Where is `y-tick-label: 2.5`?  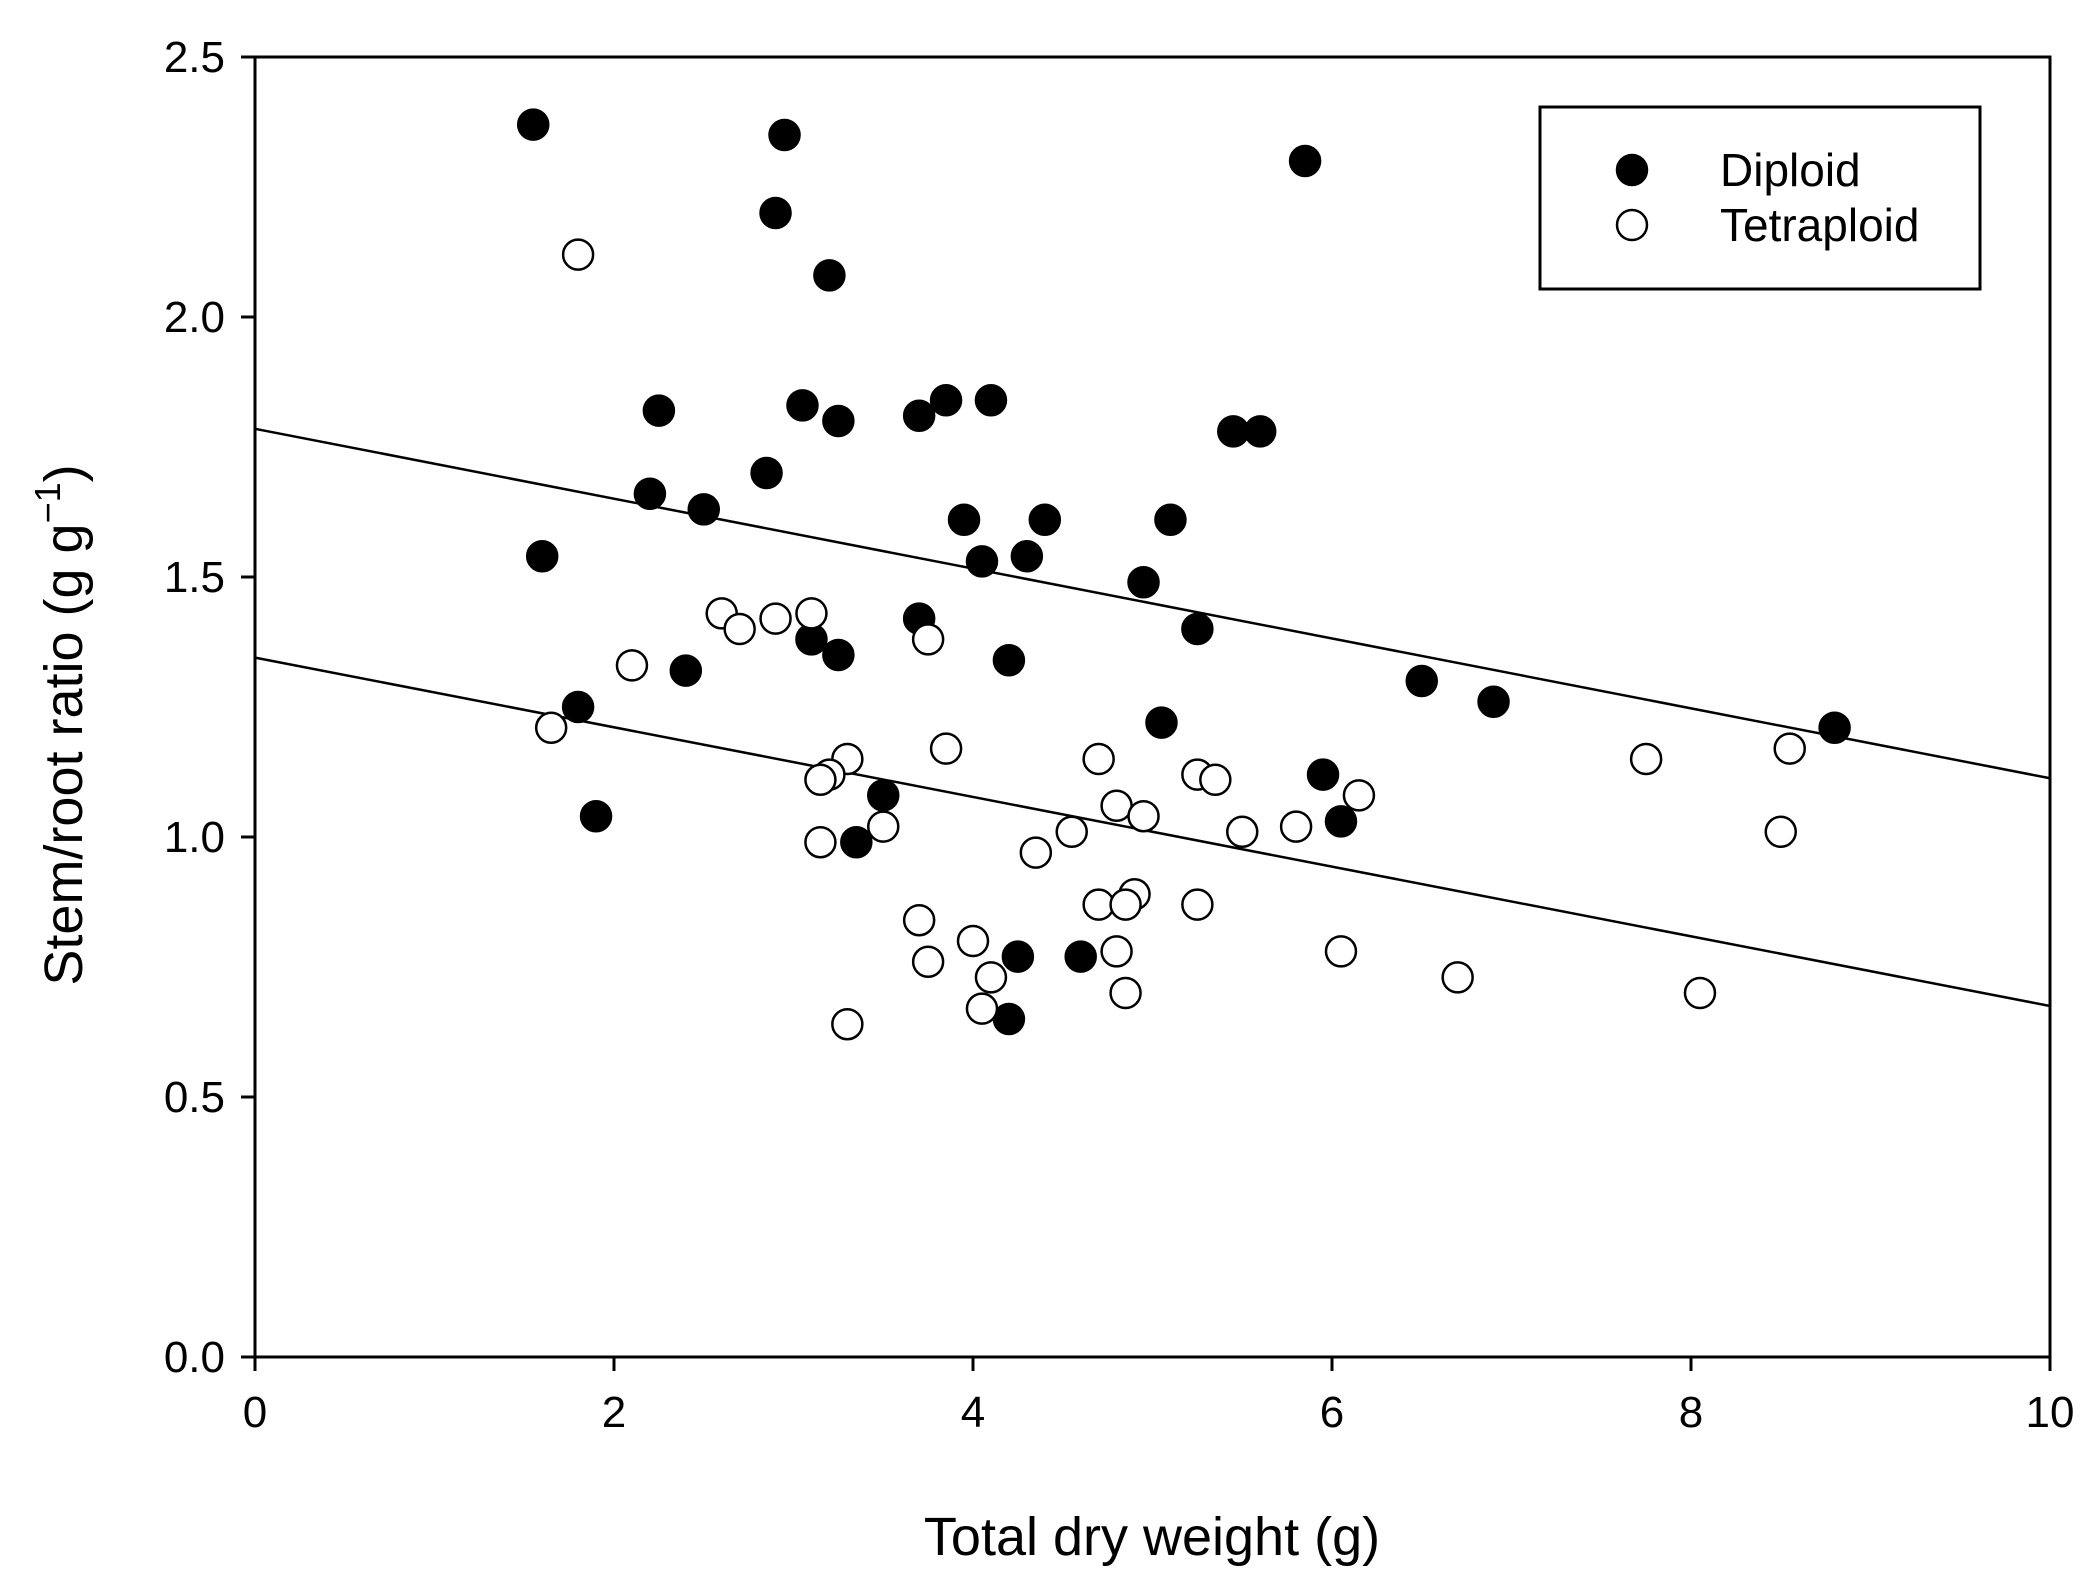
y-tick-label: 2.5 is located at coordinates (194, 57).